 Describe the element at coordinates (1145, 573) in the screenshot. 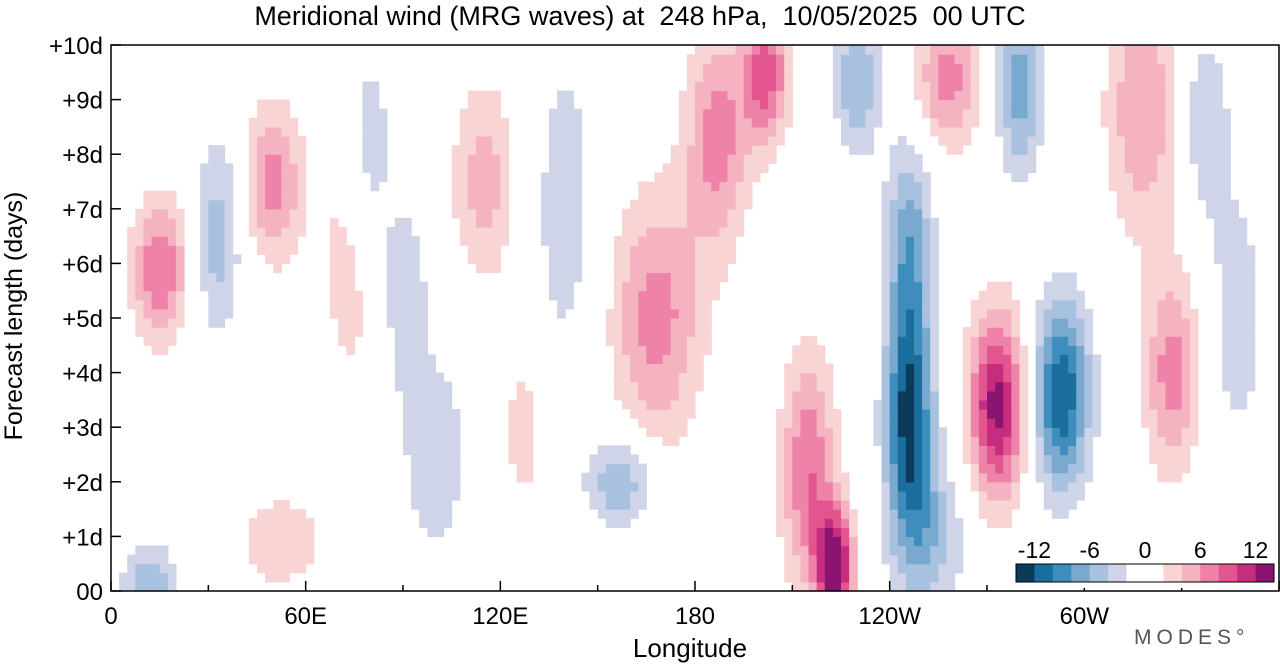

I see `colorbar-frame` at that location.